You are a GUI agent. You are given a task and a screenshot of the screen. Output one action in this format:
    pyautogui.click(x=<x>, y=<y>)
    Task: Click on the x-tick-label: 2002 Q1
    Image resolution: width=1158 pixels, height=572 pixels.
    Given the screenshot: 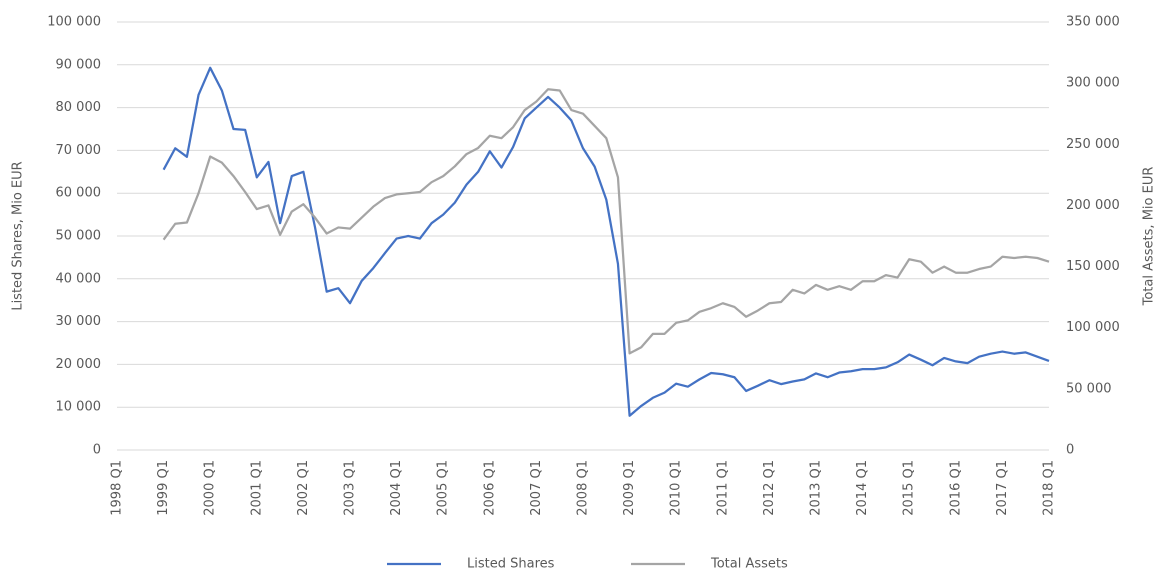 What is the action you would take?
    pyautogui.click(x=303, y=488)
    